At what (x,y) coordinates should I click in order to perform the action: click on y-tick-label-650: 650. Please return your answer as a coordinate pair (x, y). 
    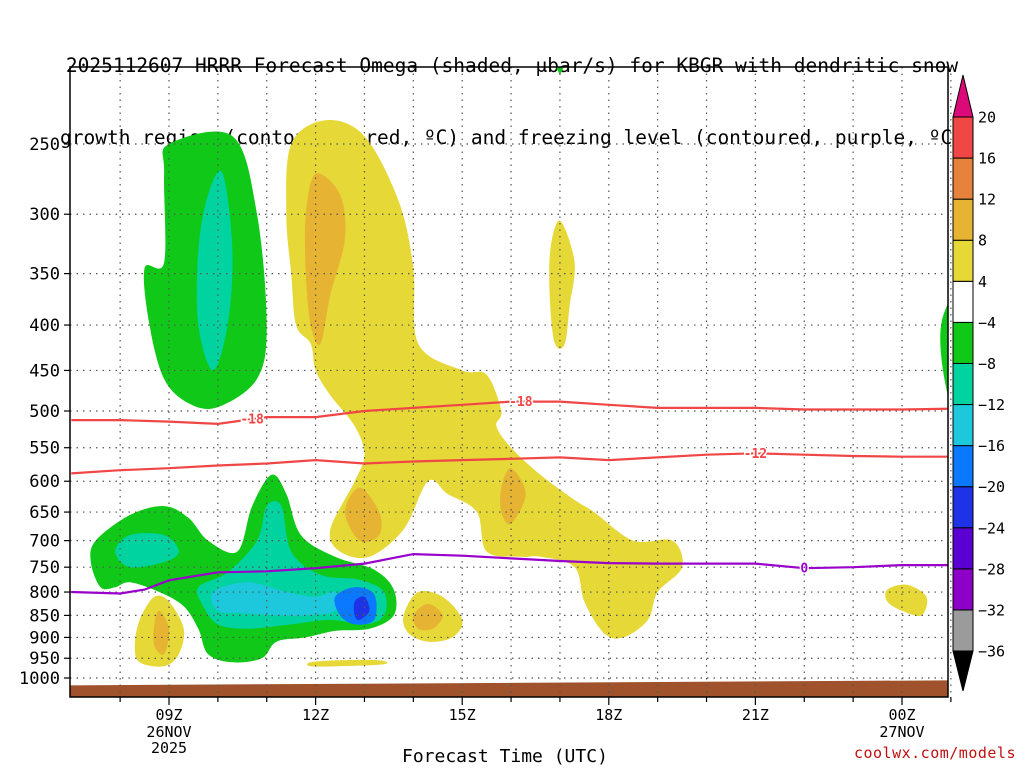
    Looking at the image, I should click on (44, 513).